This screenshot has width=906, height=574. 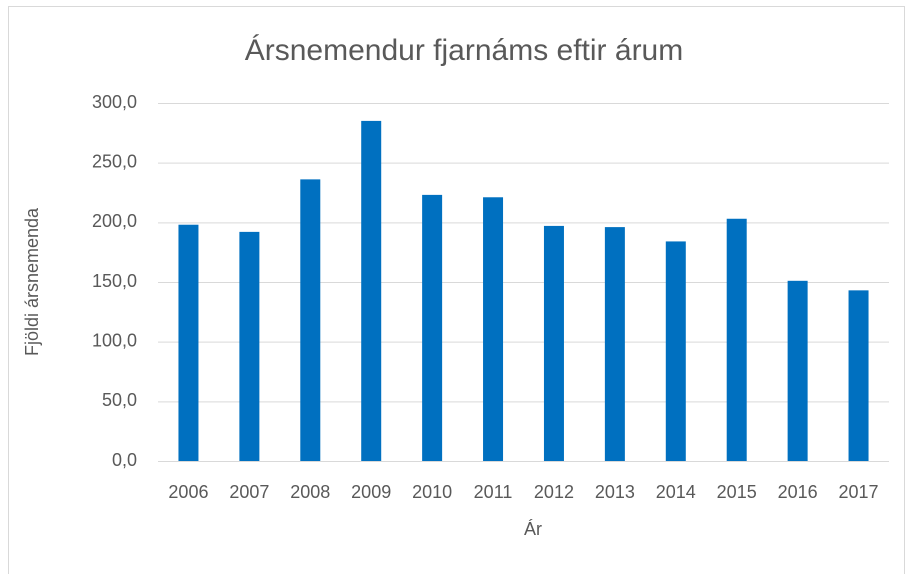 I want to click on x-tick-label: 2010, so click(x=432, y=492).